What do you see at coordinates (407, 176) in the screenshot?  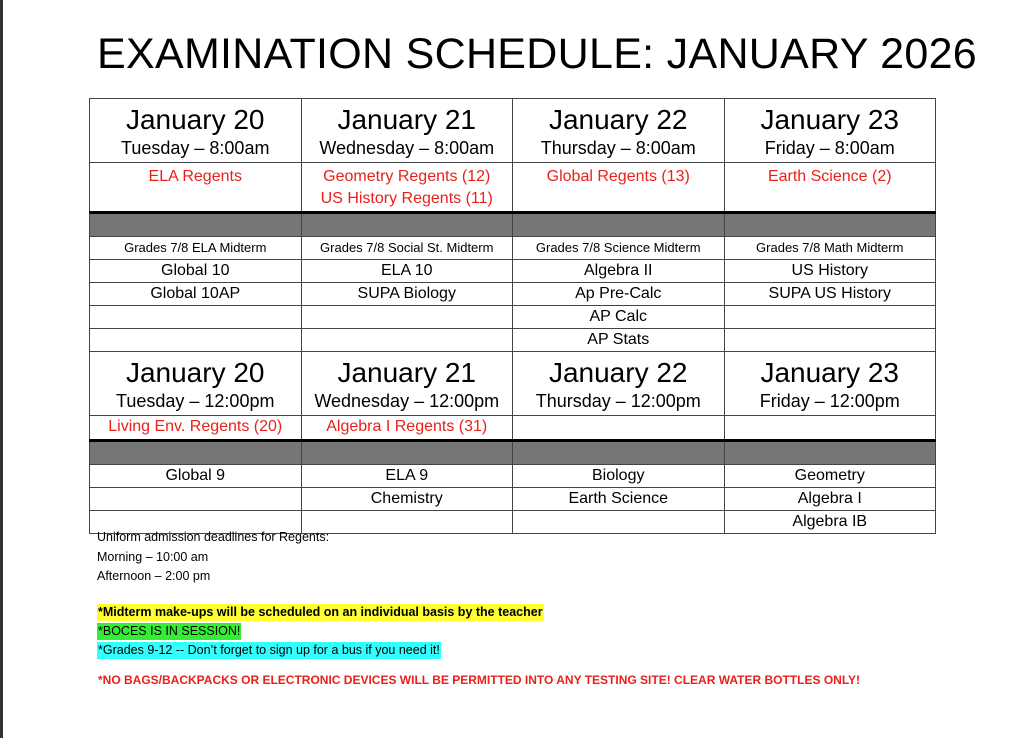 I see `regents-exam: Geometry Regents (12)` at bounding box center [407, 176].